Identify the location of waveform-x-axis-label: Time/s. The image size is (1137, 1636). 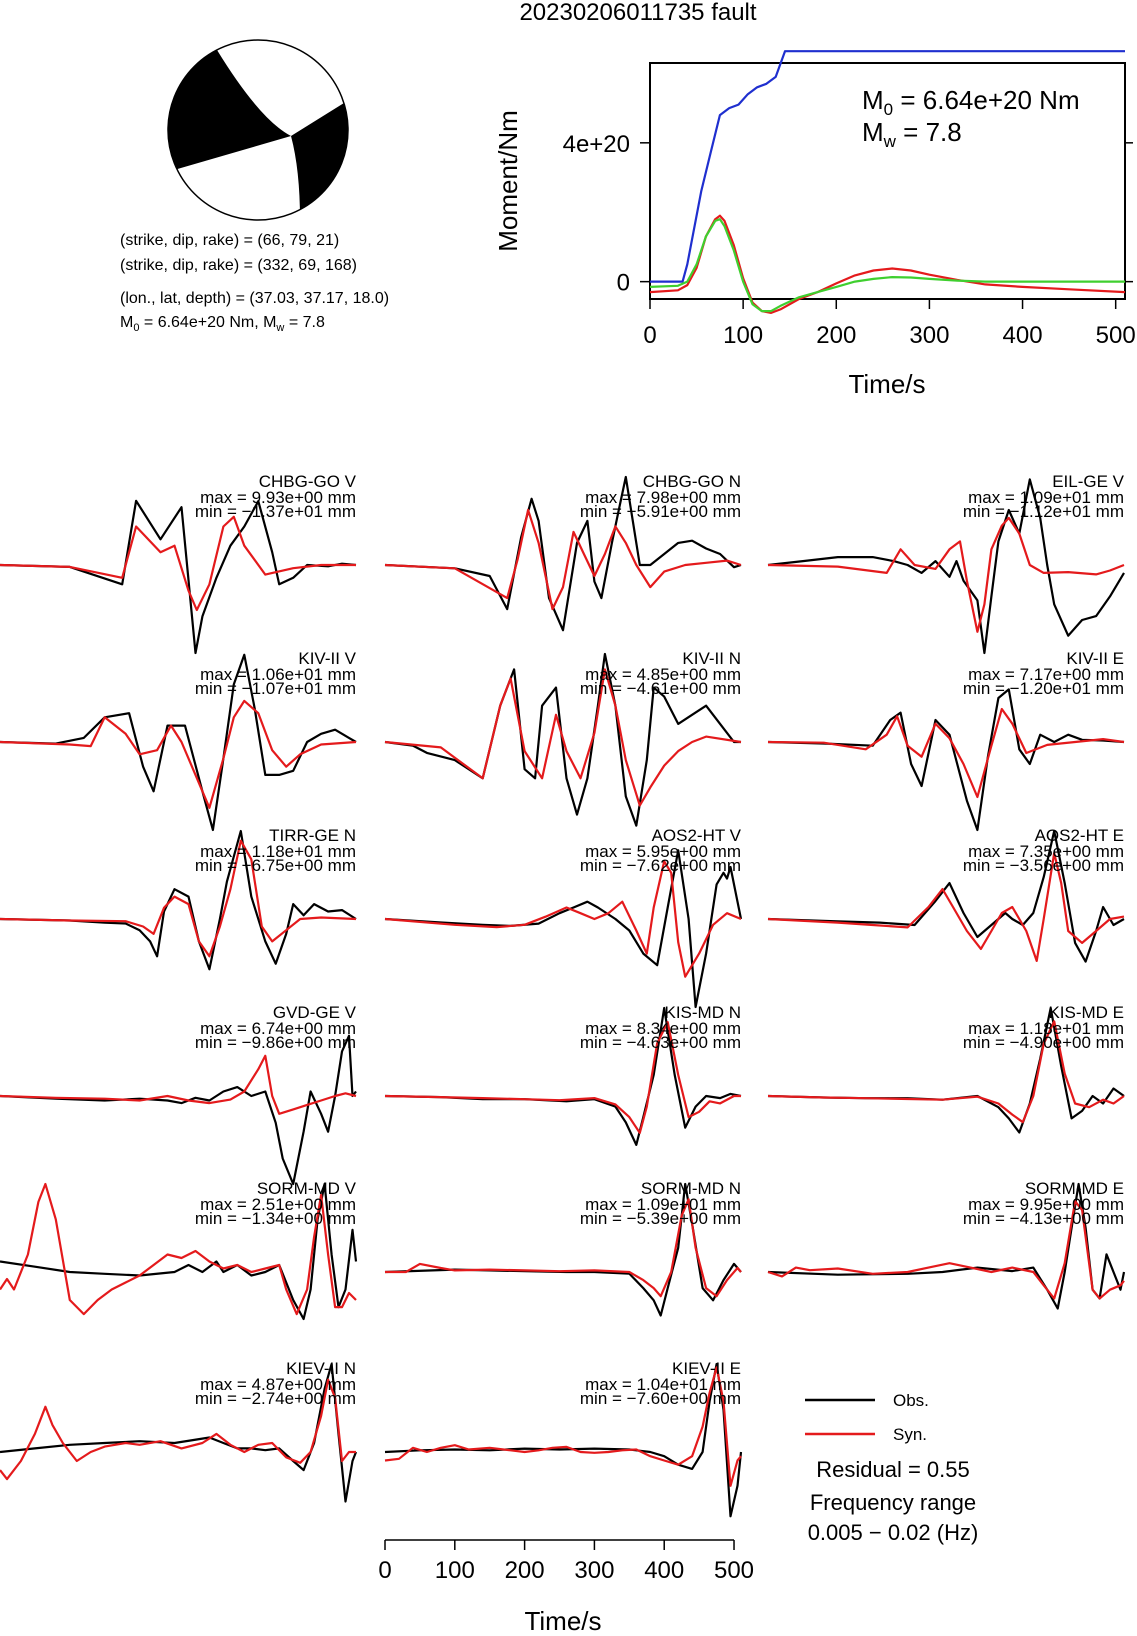
(562, 1621).